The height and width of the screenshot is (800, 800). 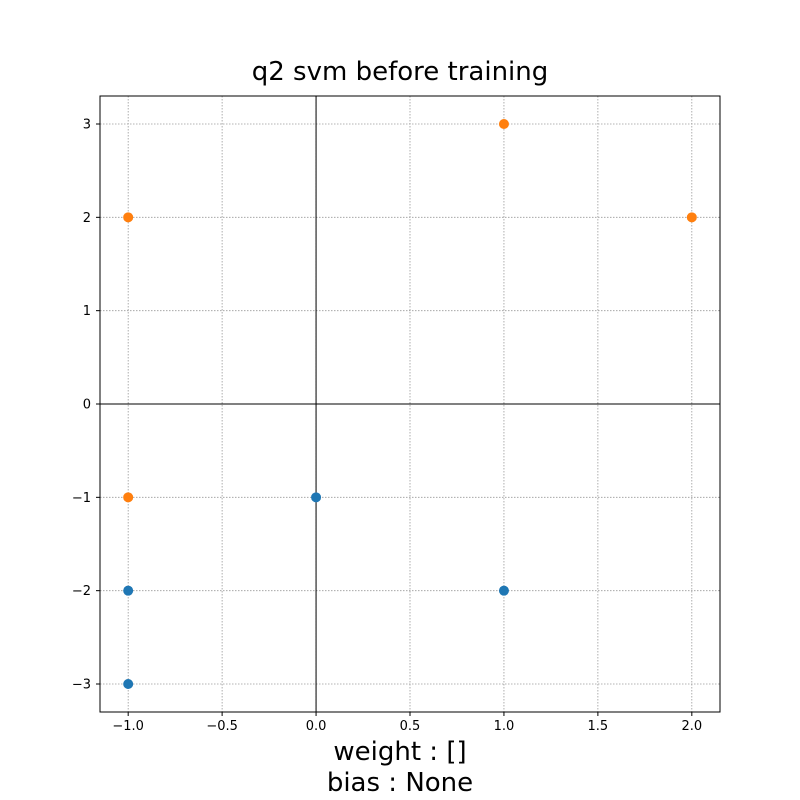 I want to click on y-tick-label: −3, so click(x=81, y=685).